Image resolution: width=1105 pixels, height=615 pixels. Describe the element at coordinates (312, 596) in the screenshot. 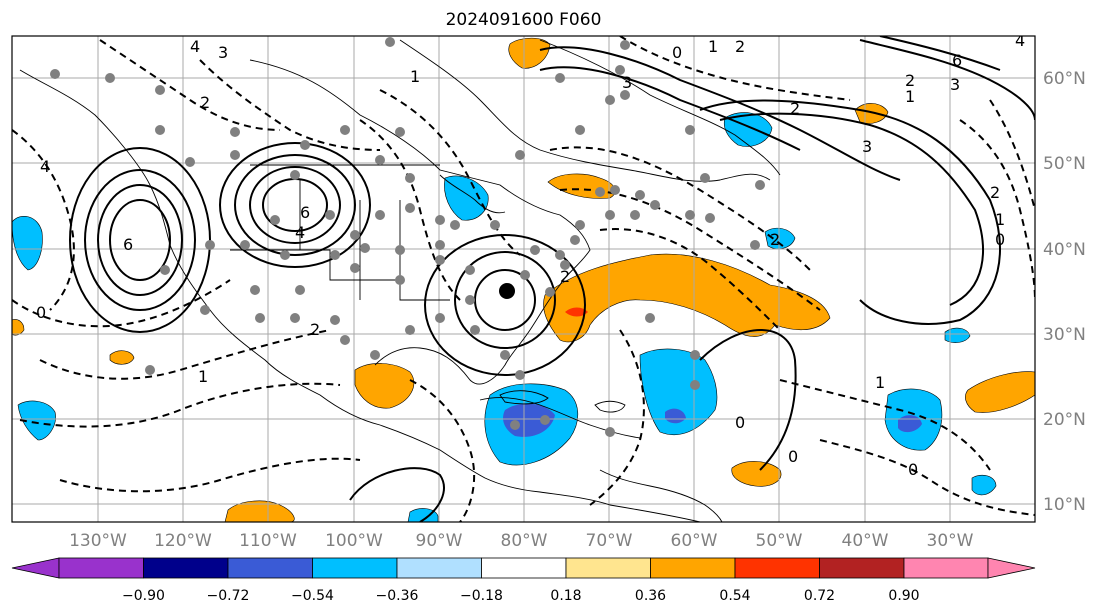

I see `colorbar-tick: −0.54` at that location.